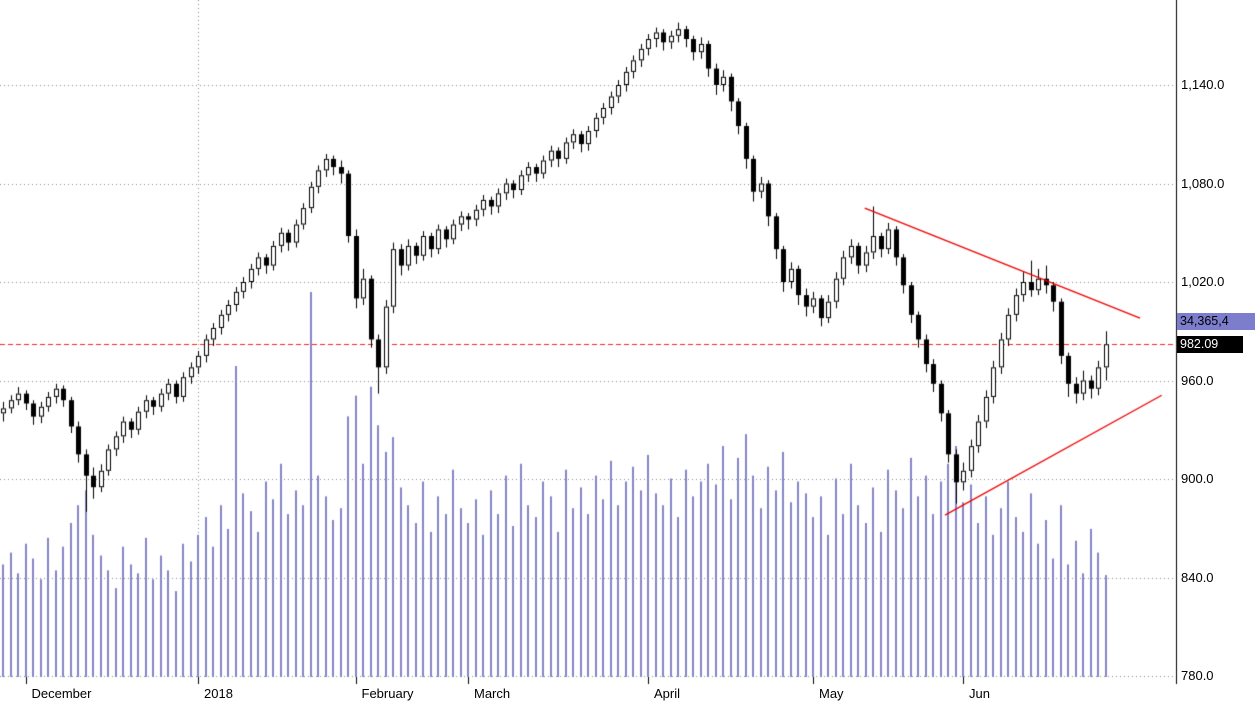  I want to click on time-axis-label: Jun, so click(979, 693).